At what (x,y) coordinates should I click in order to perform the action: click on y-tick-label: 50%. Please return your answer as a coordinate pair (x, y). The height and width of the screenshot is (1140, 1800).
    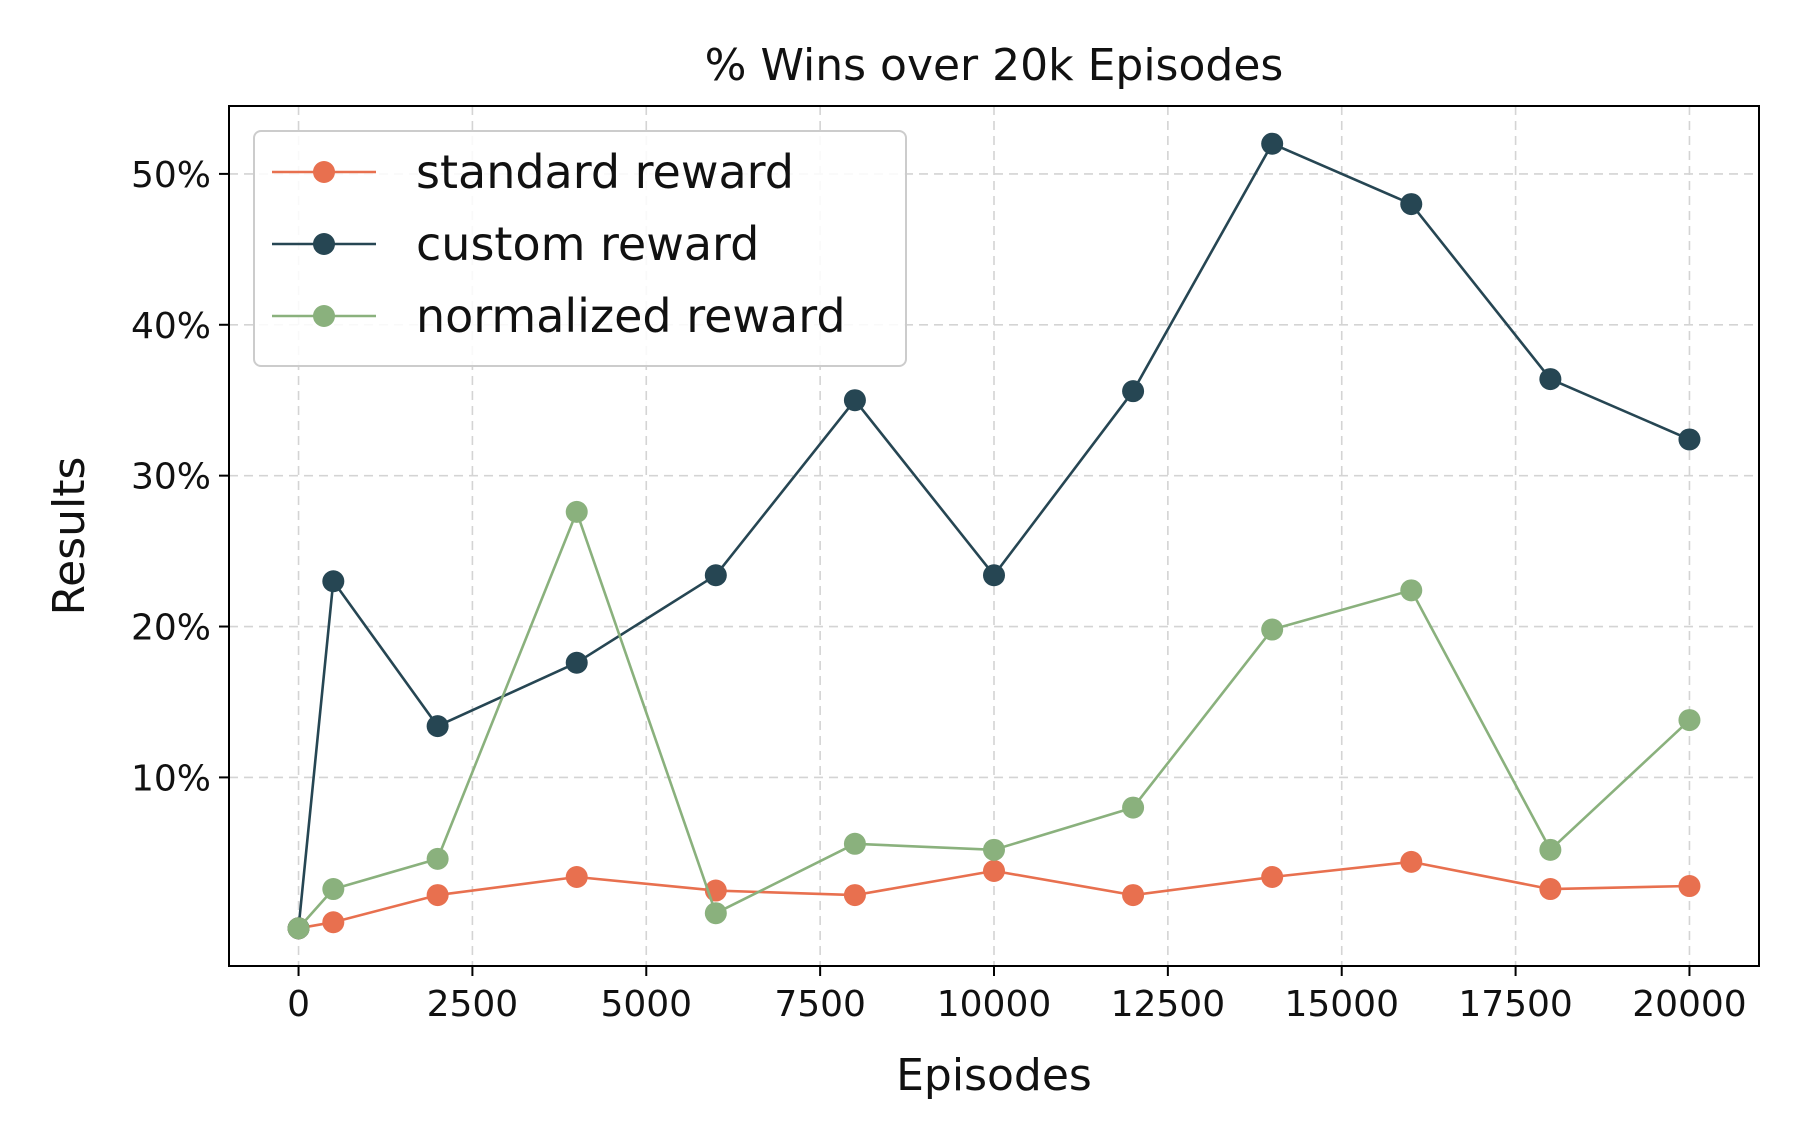
    Looking at the image, I should click on (171, 175).